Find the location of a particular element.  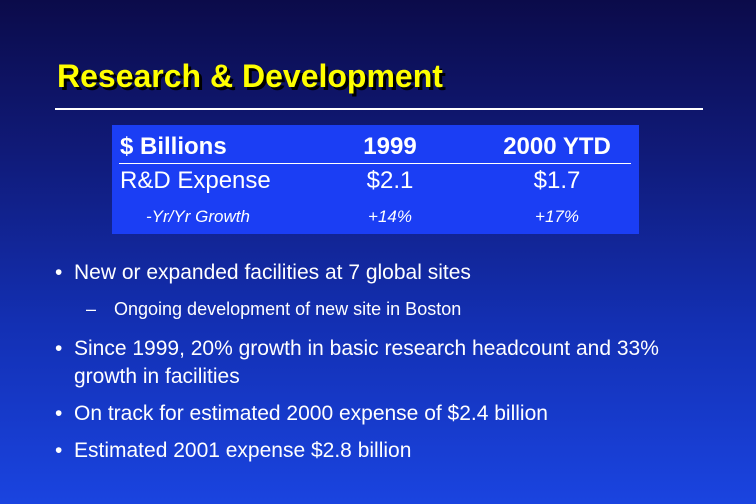

growth-1999: +14% is located at coordinates (390, 216).